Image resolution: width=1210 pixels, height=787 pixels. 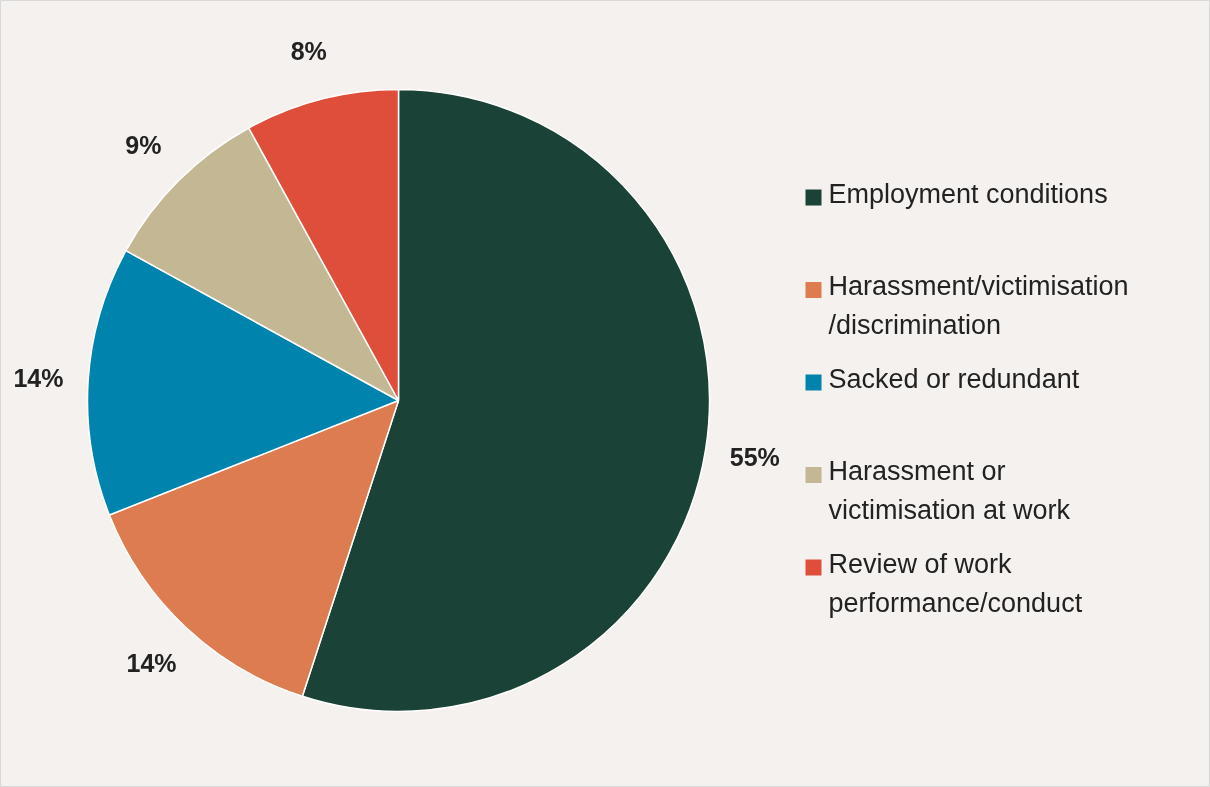 I want to click on data-label: 55%, so click(x=754, y=456).